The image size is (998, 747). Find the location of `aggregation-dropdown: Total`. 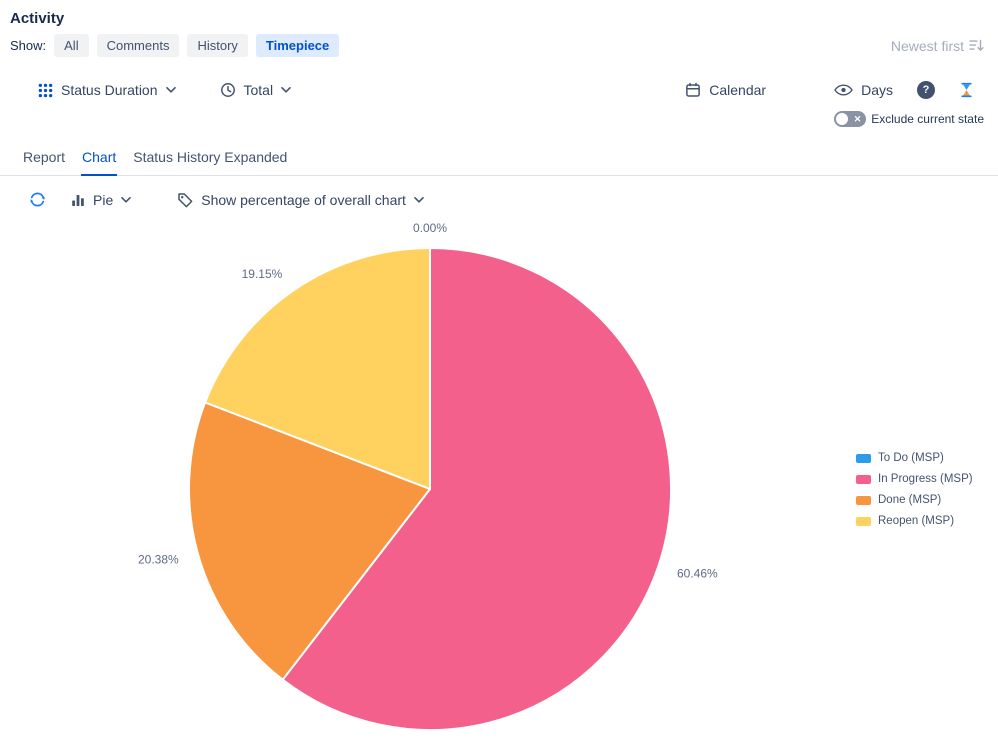

aggregation-dropdown: Total is located at coordinates (256, 90).